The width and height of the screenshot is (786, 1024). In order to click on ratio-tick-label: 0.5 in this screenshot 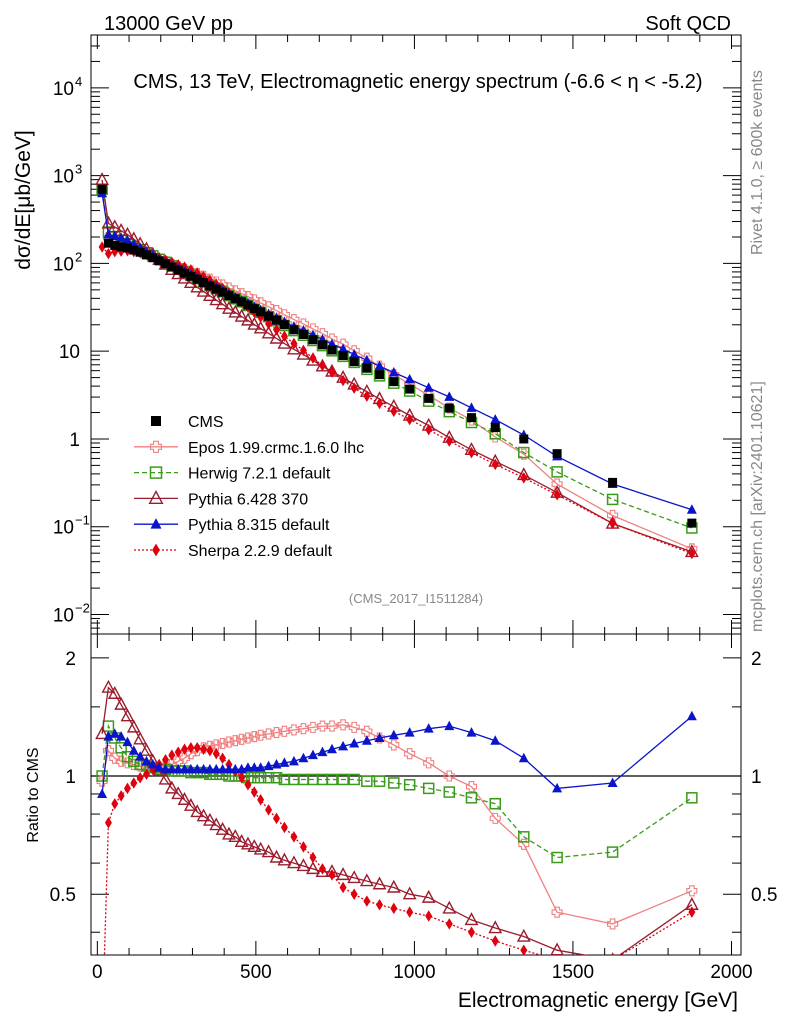, I will do `click(63, 895)`.